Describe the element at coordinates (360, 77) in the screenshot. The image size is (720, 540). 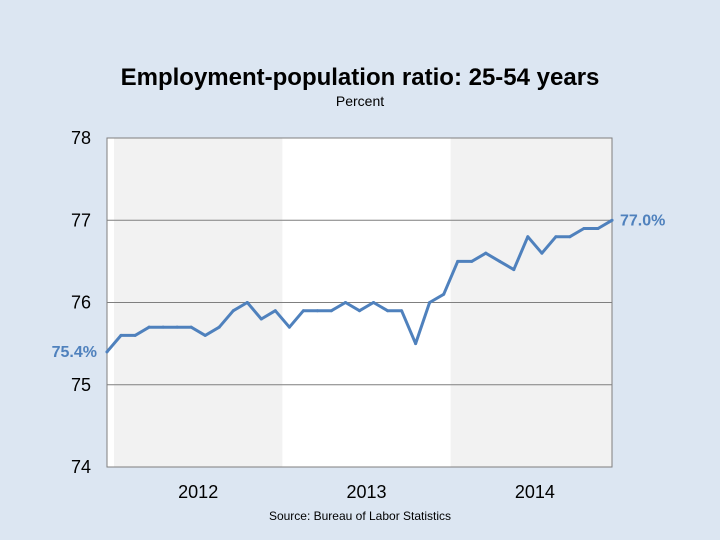
I see `chart-title: Employment-population ratio: 25-54 years` at that location.